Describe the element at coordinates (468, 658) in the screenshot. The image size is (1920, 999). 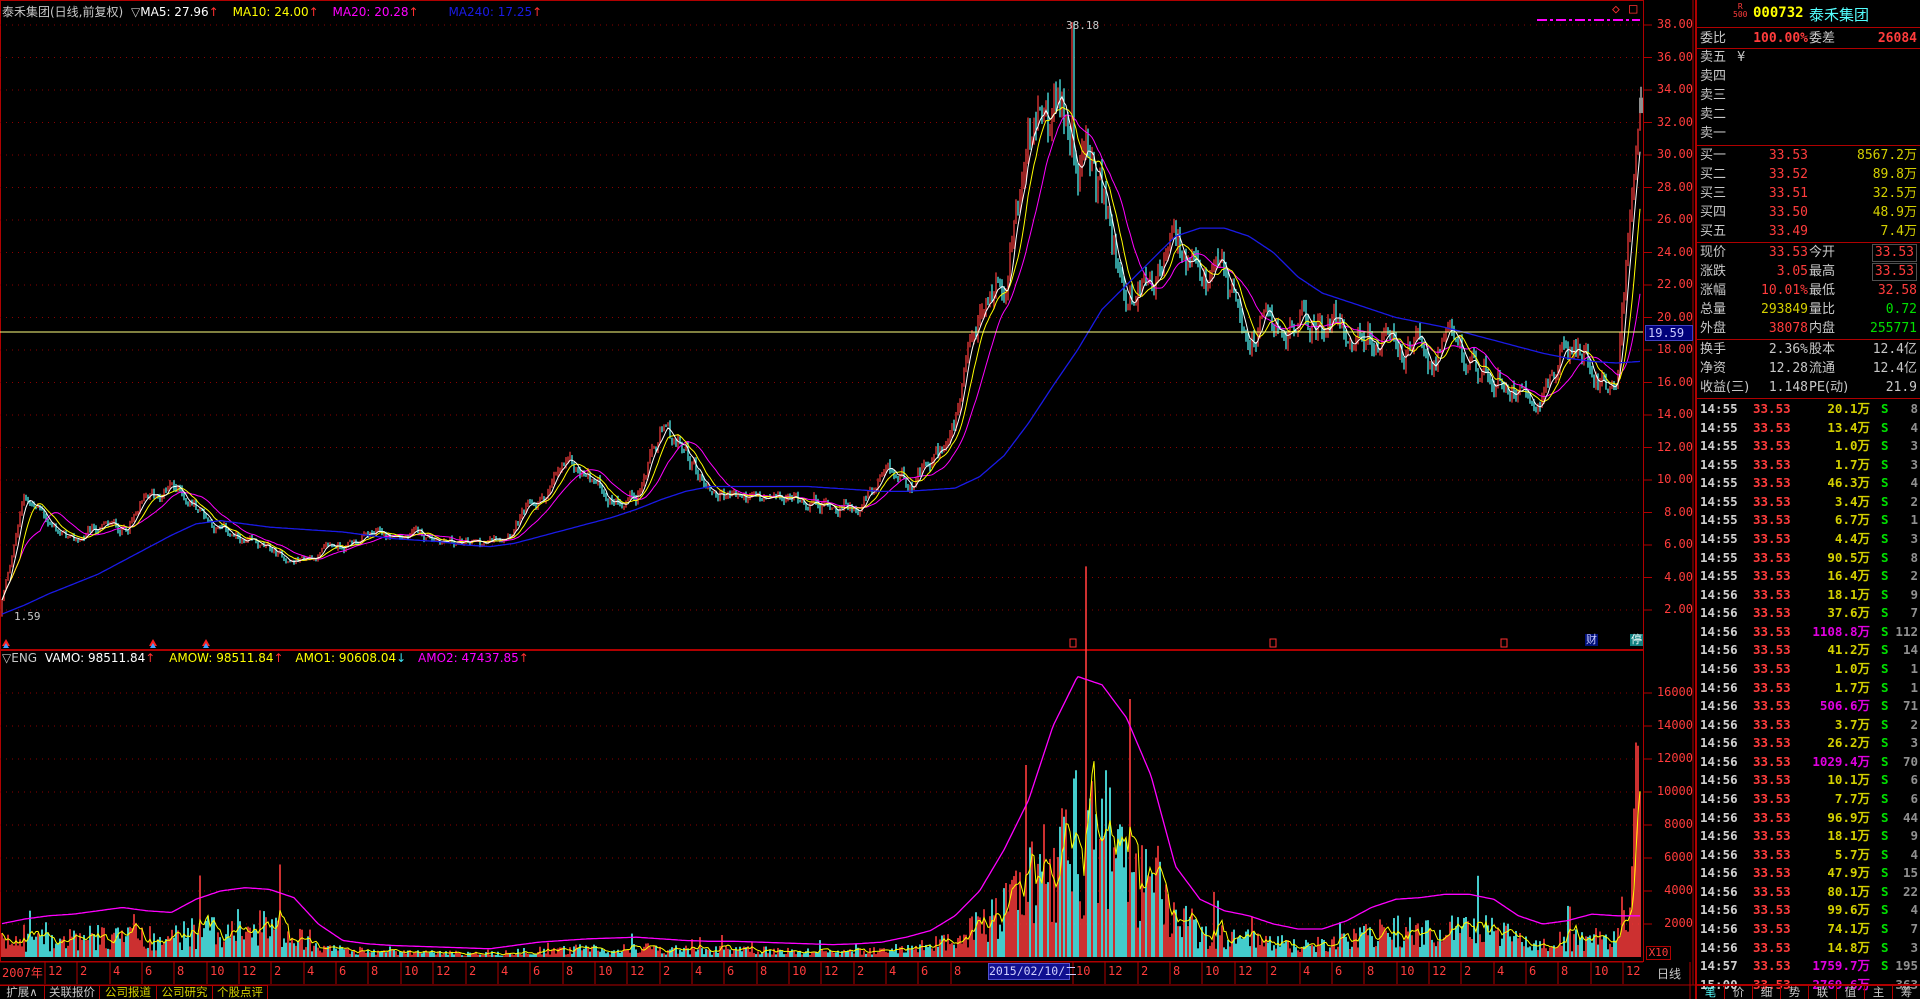
I see `amo2-value: AMO2: 47437.85` at that location.